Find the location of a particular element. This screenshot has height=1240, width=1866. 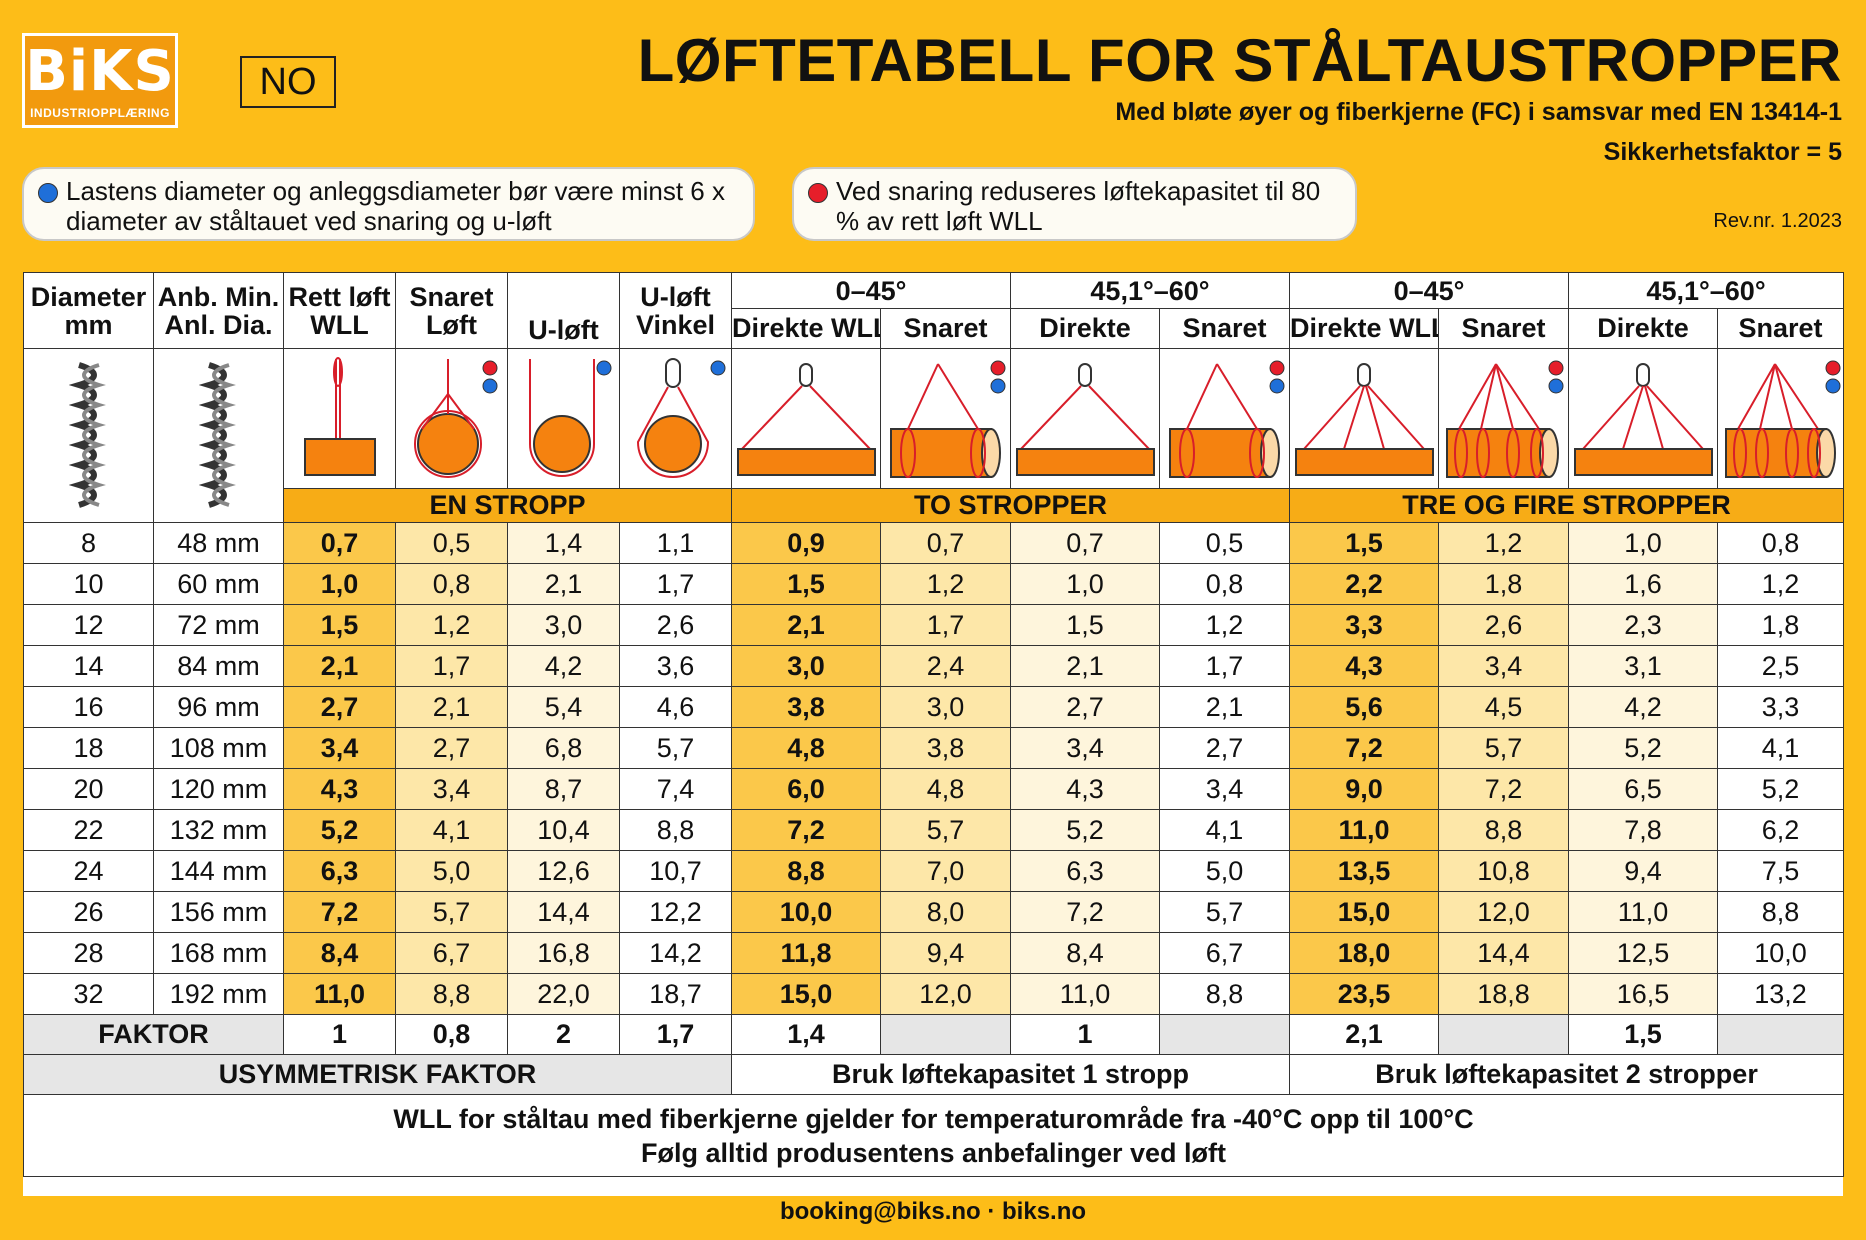

table-cell: 4,8 is located at coordinates (806, 748).